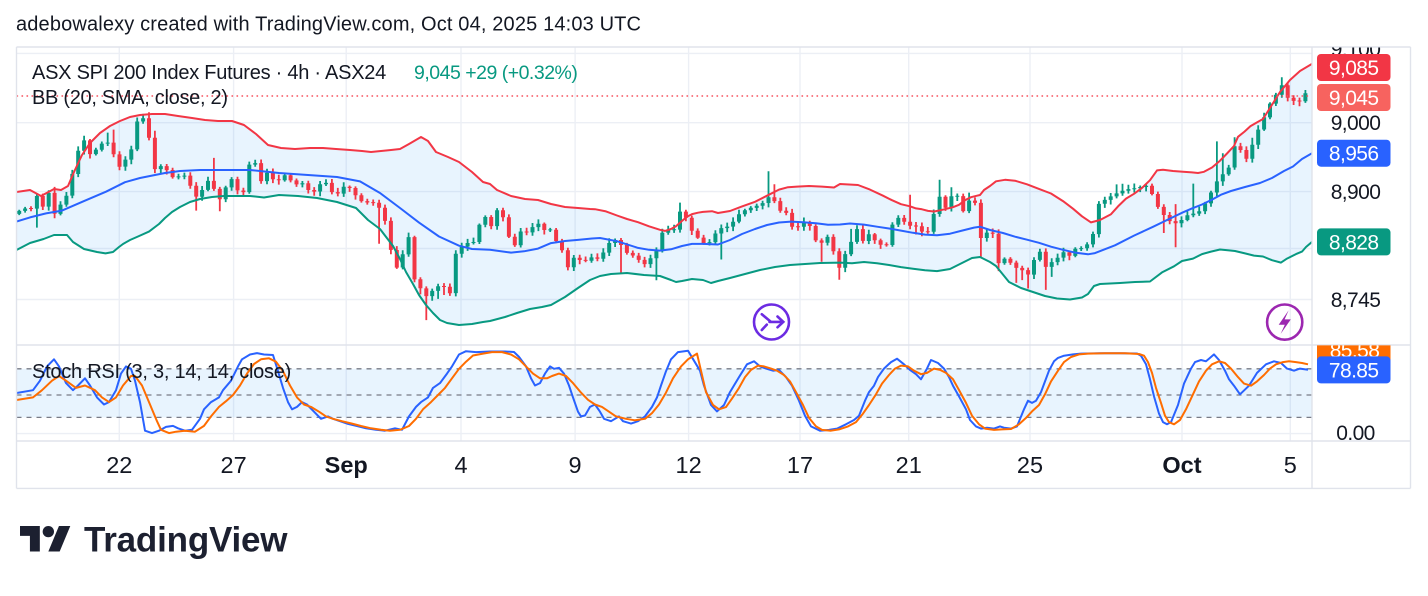 This screenshot has width=1428, height=596. Describe the element at coordinates (1356, 123) in the screenshot. I see `svg-text: 9,000` at that location.